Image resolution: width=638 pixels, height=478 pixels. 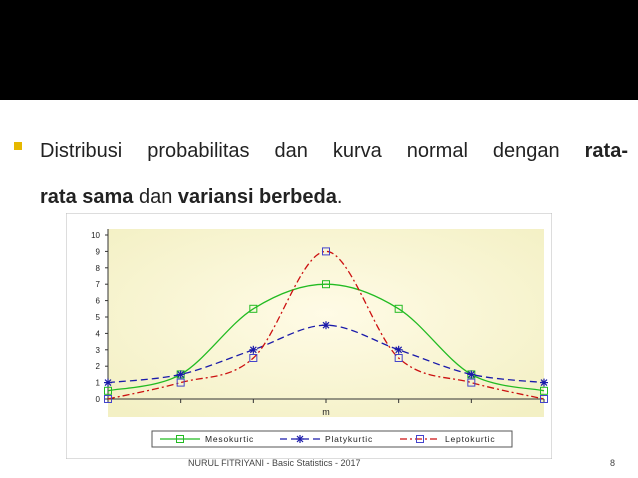 What do you see at coordinates (87, 197) in the screenshot?
I see `text-bold-2: rata sama` at bounding box center [87, 197].